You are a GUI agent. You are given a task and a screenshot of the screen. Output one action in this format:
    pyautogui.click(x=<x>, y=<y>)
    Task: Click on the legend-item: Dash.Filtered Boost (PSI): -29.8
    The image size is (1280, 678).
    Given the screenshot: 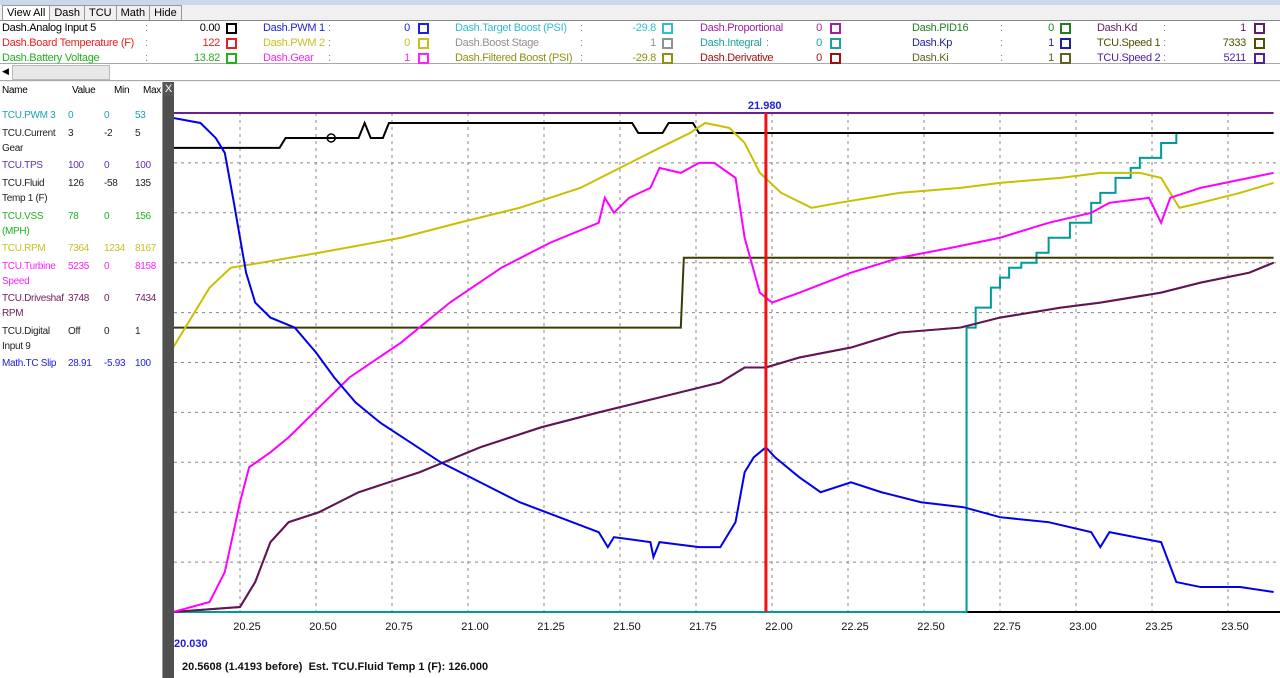 What is the action you would take?
    pyautogui.click(x=640, y=58)
    